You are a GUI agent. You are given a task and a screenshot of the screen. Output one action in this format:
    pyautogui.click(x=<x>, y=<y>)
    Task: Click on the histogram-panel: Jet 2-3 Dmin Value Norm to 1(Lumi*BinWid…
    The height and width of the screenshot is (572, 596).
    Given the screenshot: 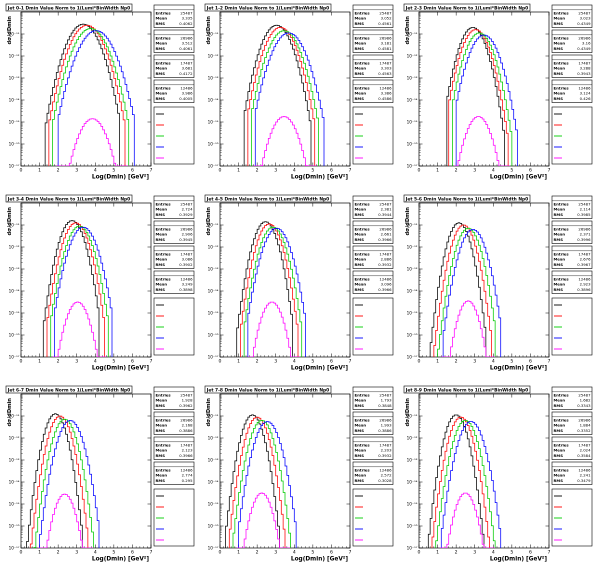 What is the action you would take?
    pyautogui.click(x=497, y=95)
    